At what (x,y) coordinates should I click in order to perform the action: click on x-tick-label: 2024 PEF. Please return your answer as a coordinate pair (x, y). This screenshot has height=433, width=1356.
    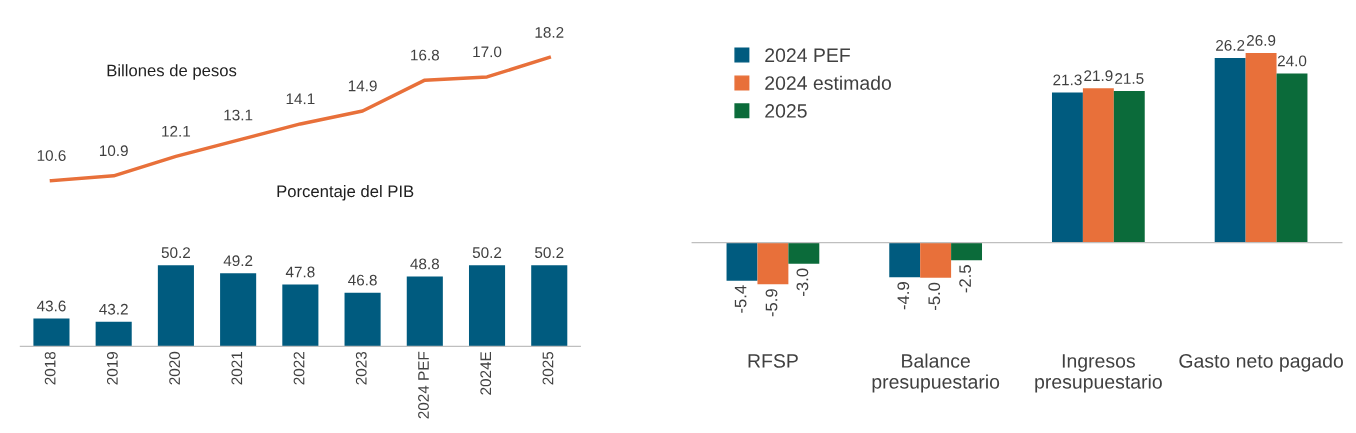
    Looking at the image, I should click on (423, 385).